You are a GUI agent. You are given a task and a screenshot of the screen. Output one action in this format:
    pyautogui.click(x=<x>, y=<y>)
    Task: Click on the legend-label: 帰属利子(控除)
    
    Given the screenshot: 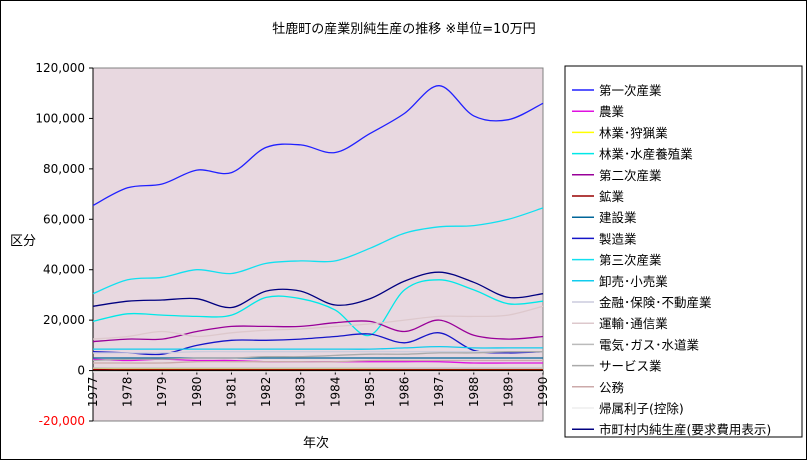 What is the action you would take?
    pyautogui.click(x=641, y=408)
    